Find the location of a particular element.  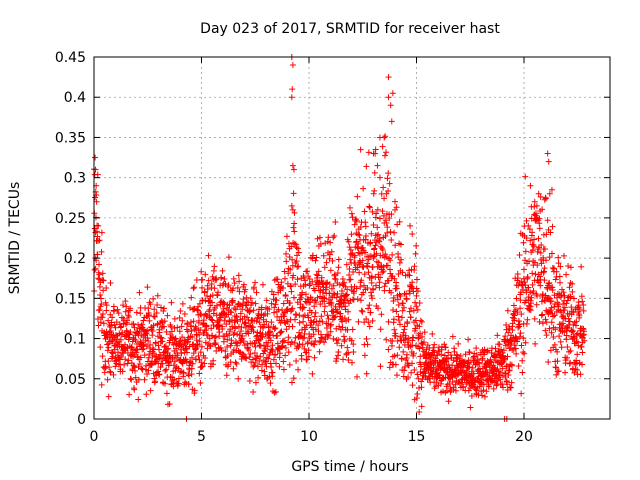

y-tick-label: 0.05 is located at coordinates (70, 380).